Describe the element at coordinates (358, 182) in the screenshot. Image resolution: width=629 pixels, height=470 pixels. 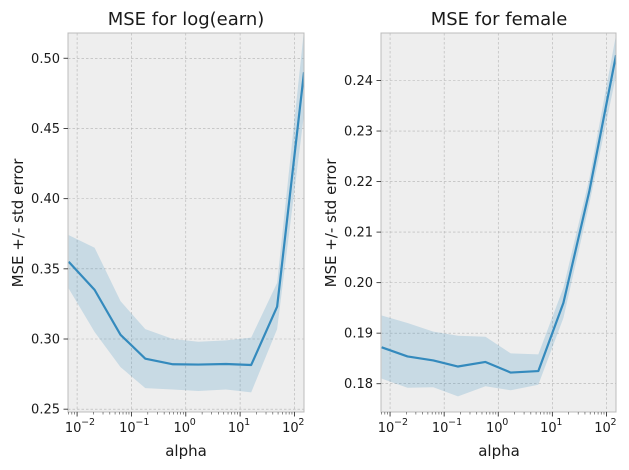
I see `y-tick-label: 0.22` at that location.